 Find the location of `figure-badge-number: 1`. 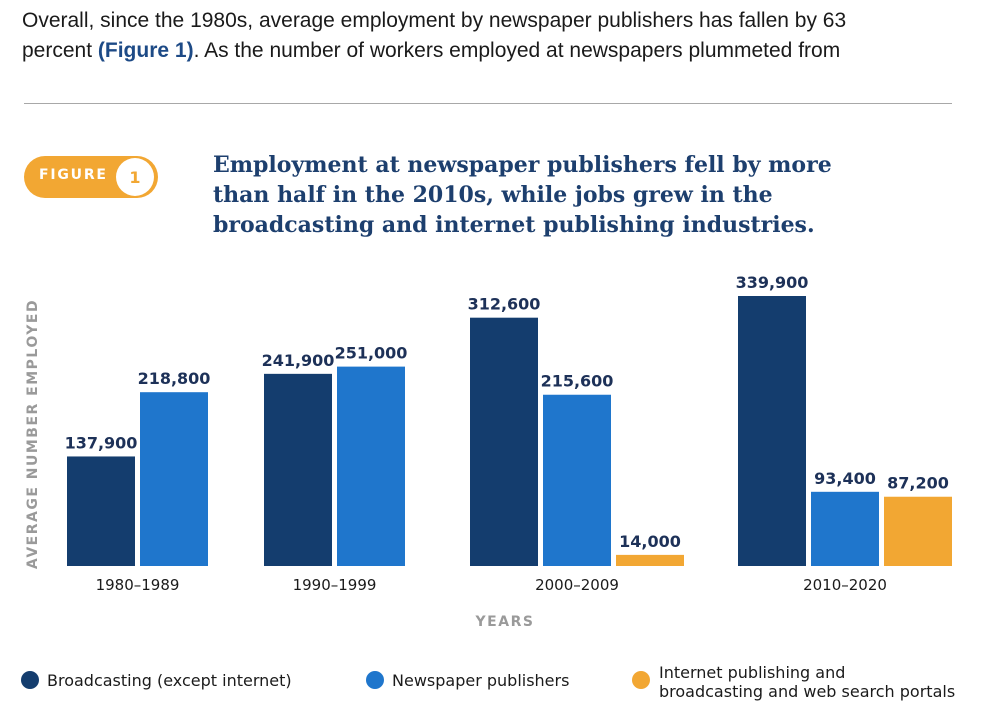

figure-badge-number: 1 is located at coordinates (135, 177).